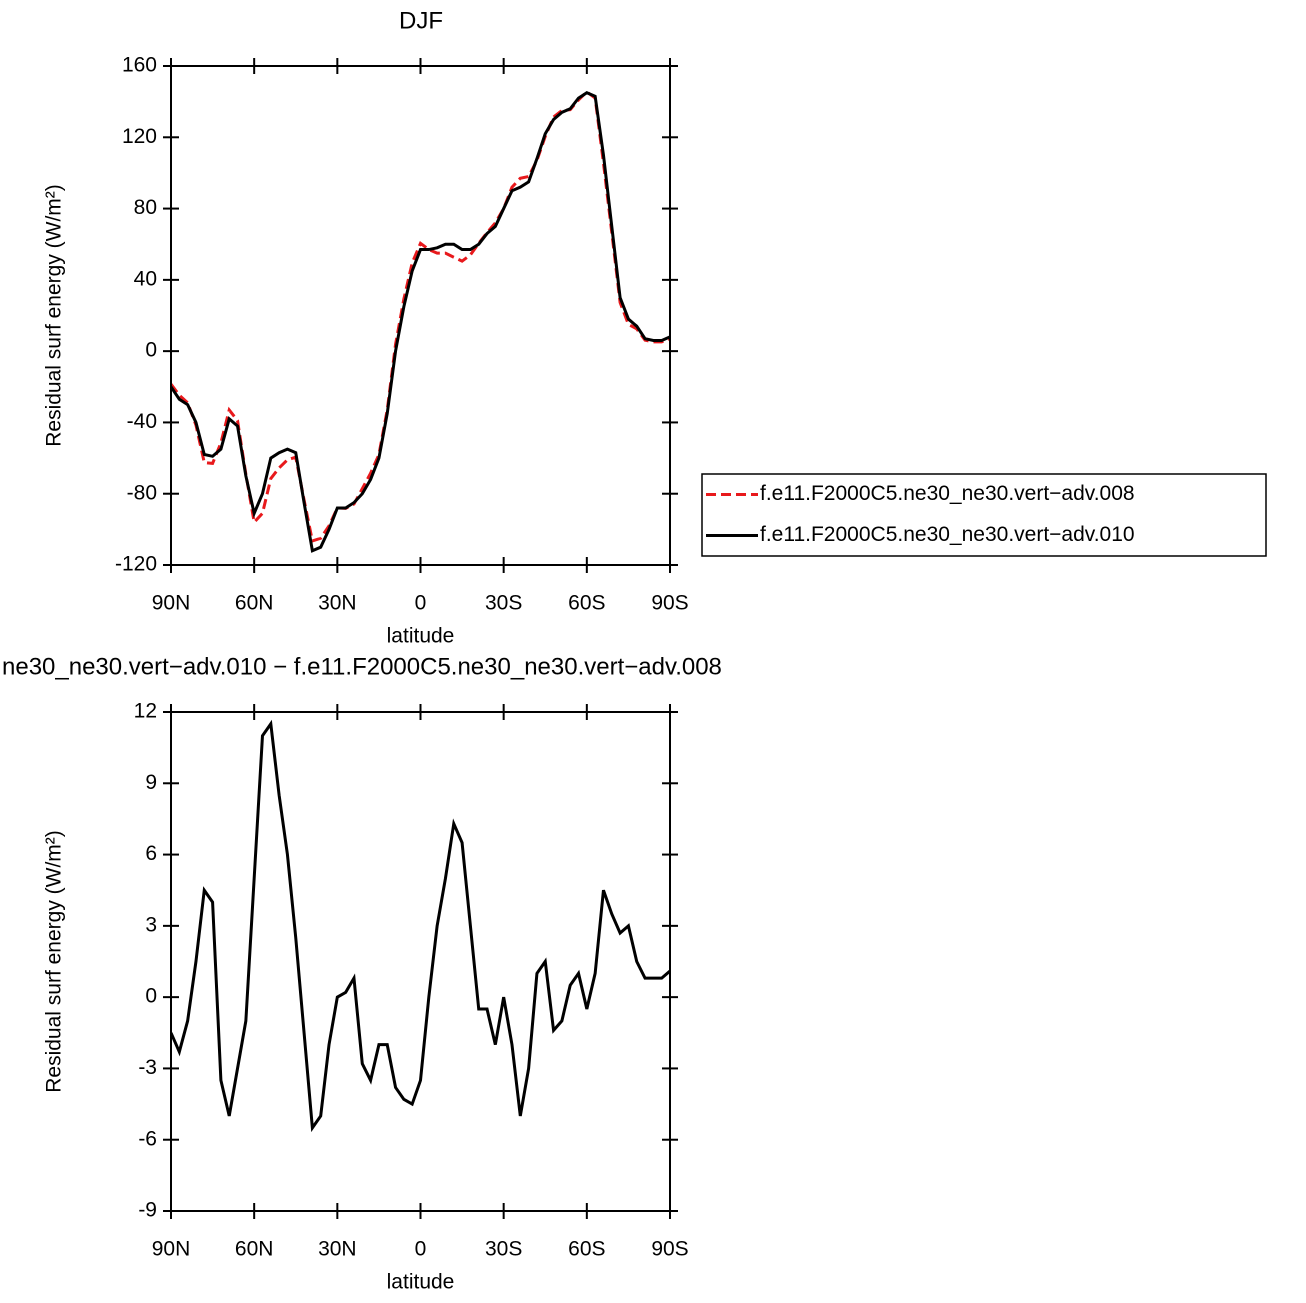 Image resolution: width=1306 pixels, height=1303 pixels. I want to click on legend-label: f.e11.F2000C5.ne30_ne30.vert−adv.008, so click(947, 493).